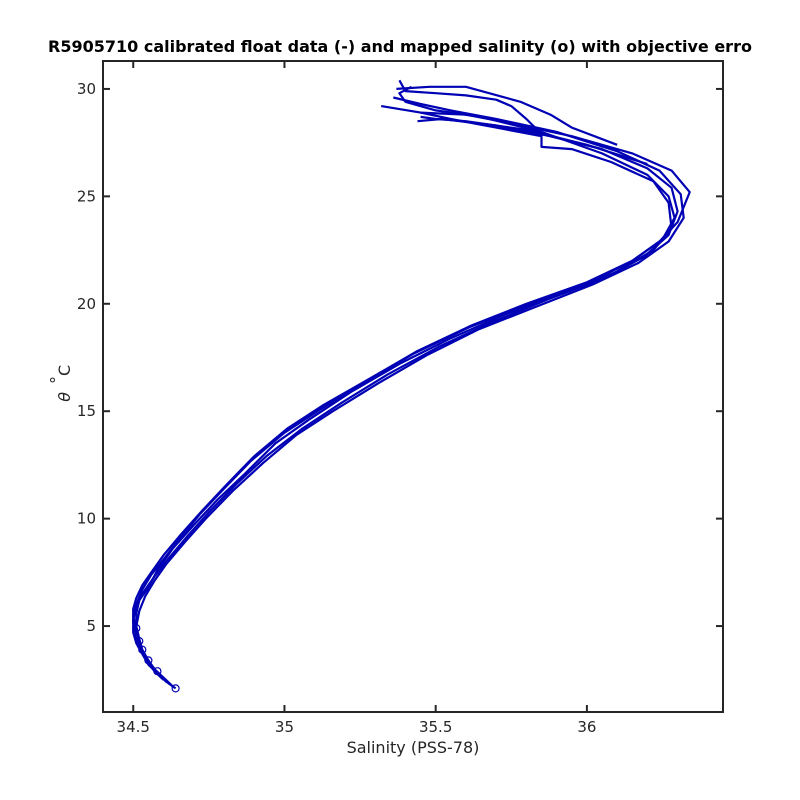 Image resolution: width=800 pixels, height=800 pixels. What do you see at coordinates (86, 519) in the screenshot?
I see `y-tick-label: 10` at bounding box center [86, 519].